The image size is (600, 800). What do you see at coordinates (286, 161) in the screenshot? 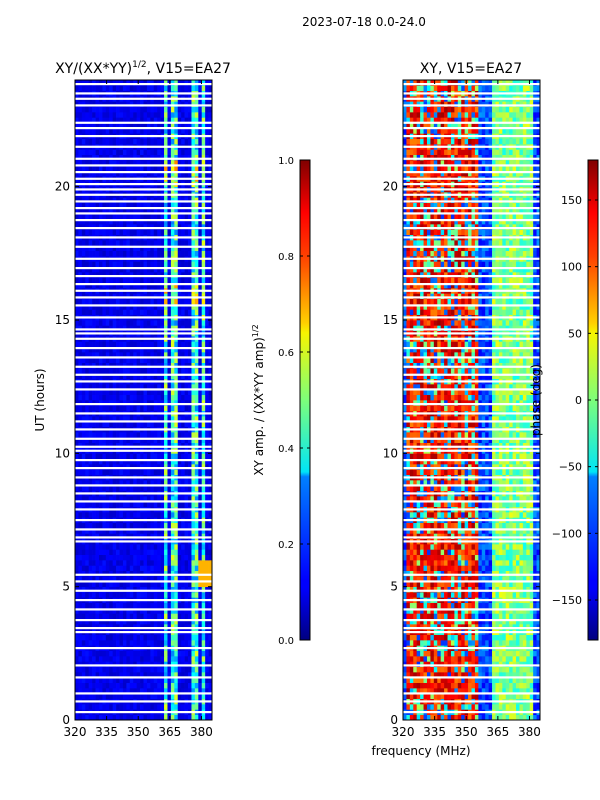
I see `colorbar-tick-label: 1.0` at bounding box center [286, 161].